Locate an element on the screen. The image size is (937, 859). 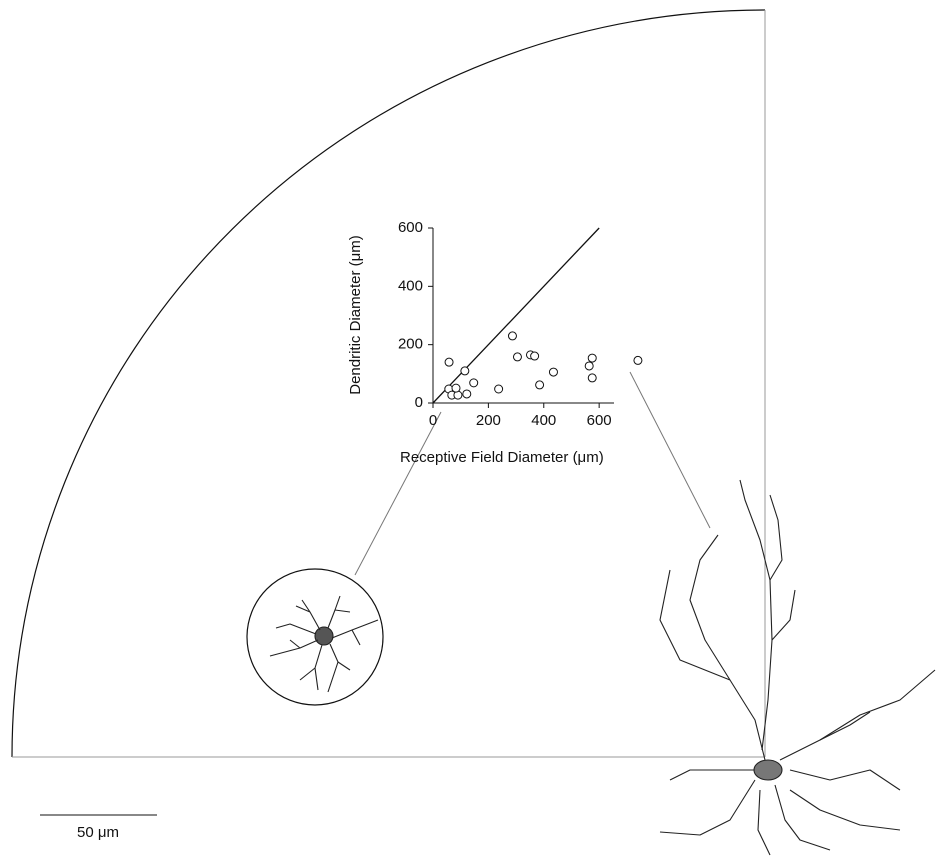
y-tick-label: 200 is located at coordinates (410, 344).